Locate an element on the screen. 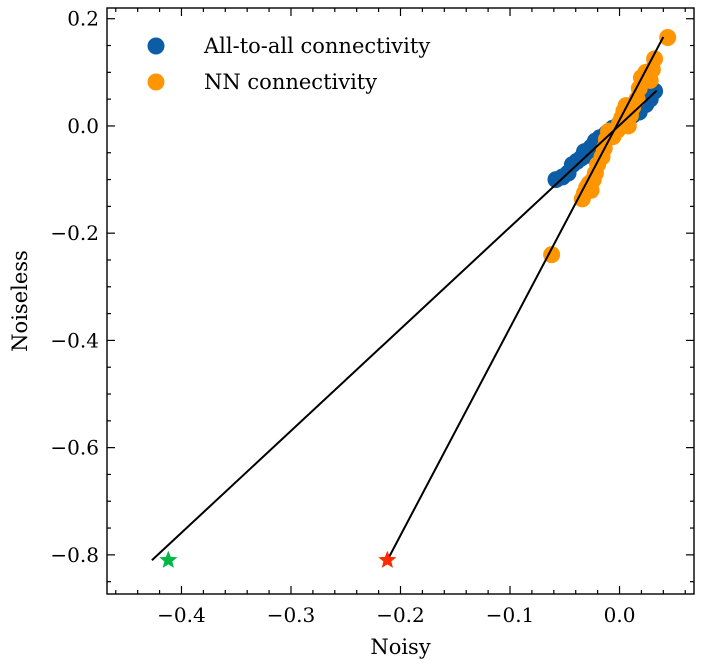  y-tick-label: 0.2 is located at coordinates (83, 19).